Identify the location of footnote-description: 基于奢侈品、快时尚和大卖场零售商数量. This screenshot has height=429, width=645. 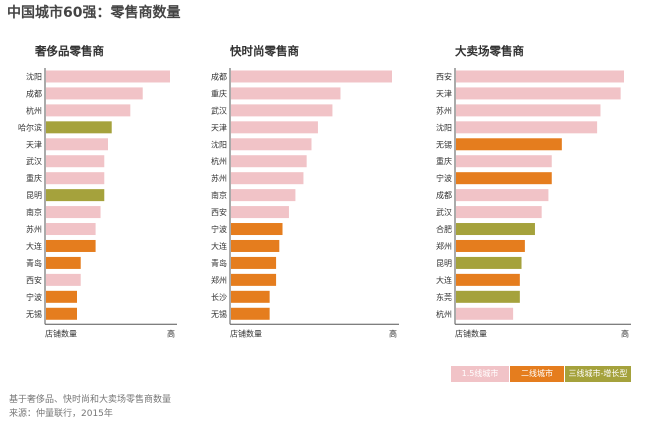
(90, 400).